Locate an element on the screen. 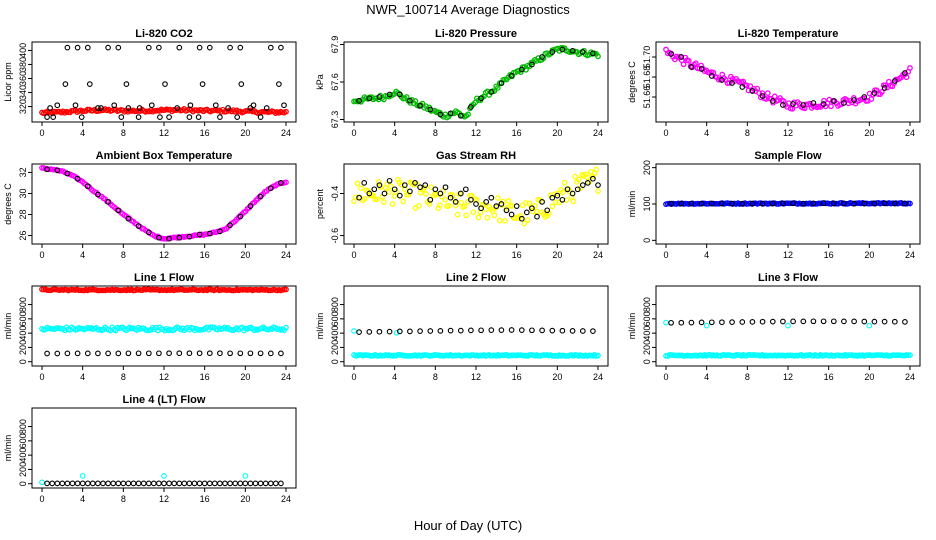 The width and height of the screenshot is (936, 540). y-axis-label-line-3-flow: ml/min is located at coordinates (632, 326).